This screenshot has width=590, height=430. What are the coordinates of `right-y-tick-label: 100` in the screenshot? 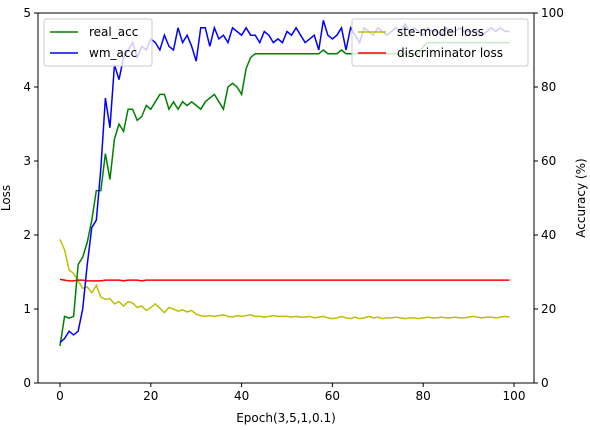 It's located at (552, 13).